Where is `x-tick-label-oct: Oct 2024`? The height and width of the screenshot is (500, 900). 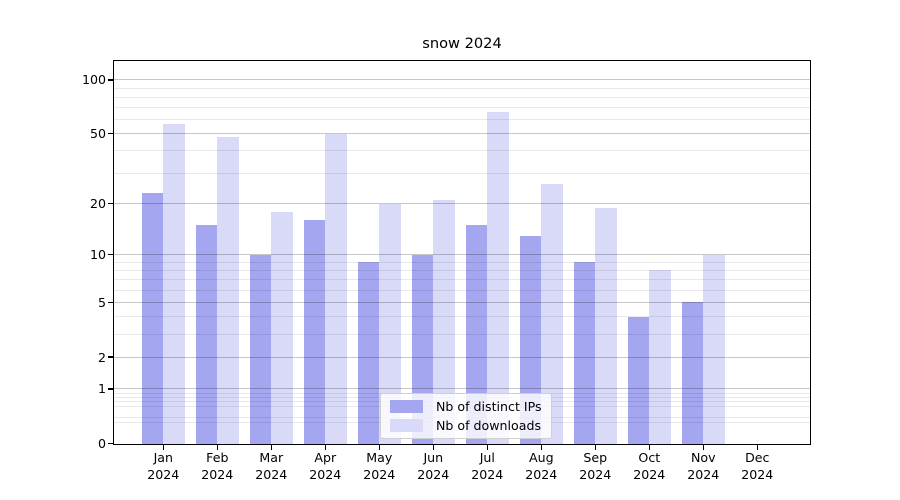
x-tick-label-oct: Oct 2024 is located at coordinates (649, 466).